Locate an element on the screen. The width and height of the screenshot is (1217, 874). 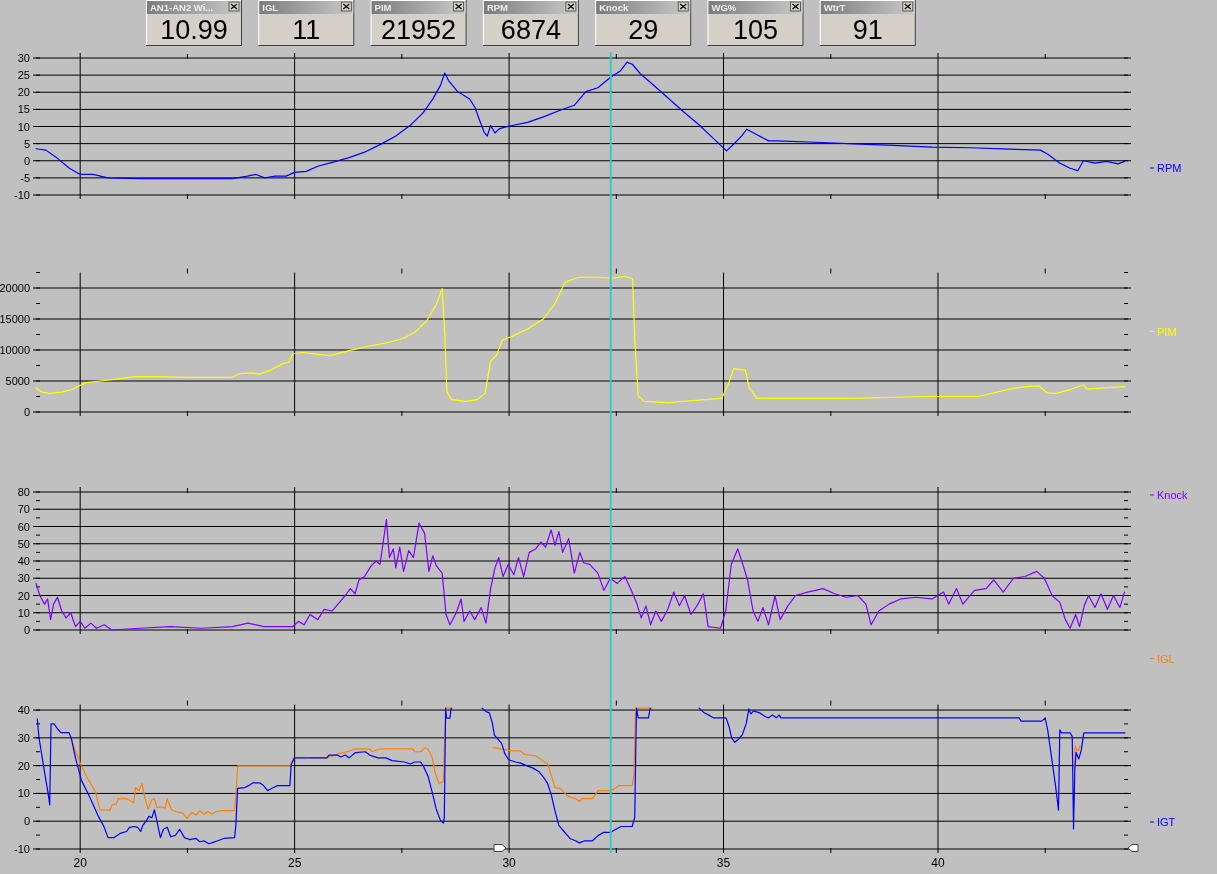
y-tick-label: 20000 is located at coordinates (15, 288).